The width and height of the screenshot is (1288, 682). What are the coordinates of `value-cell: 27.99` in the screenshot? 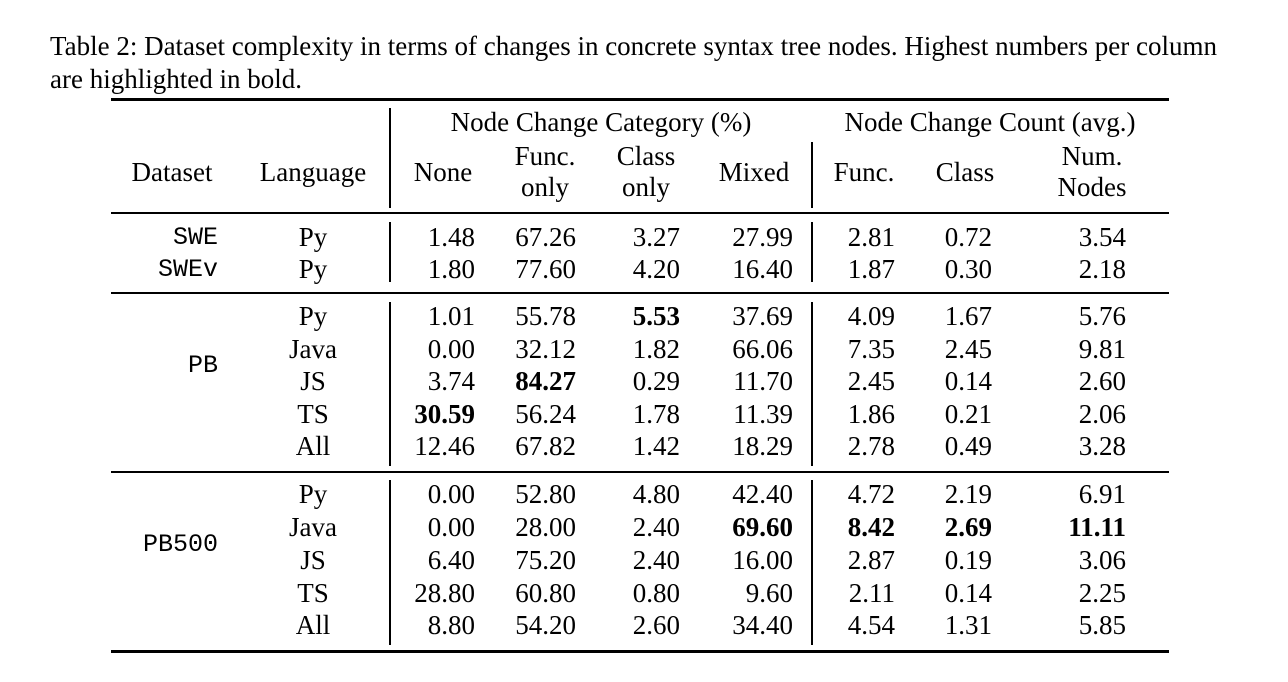 It's located at (762, 237).